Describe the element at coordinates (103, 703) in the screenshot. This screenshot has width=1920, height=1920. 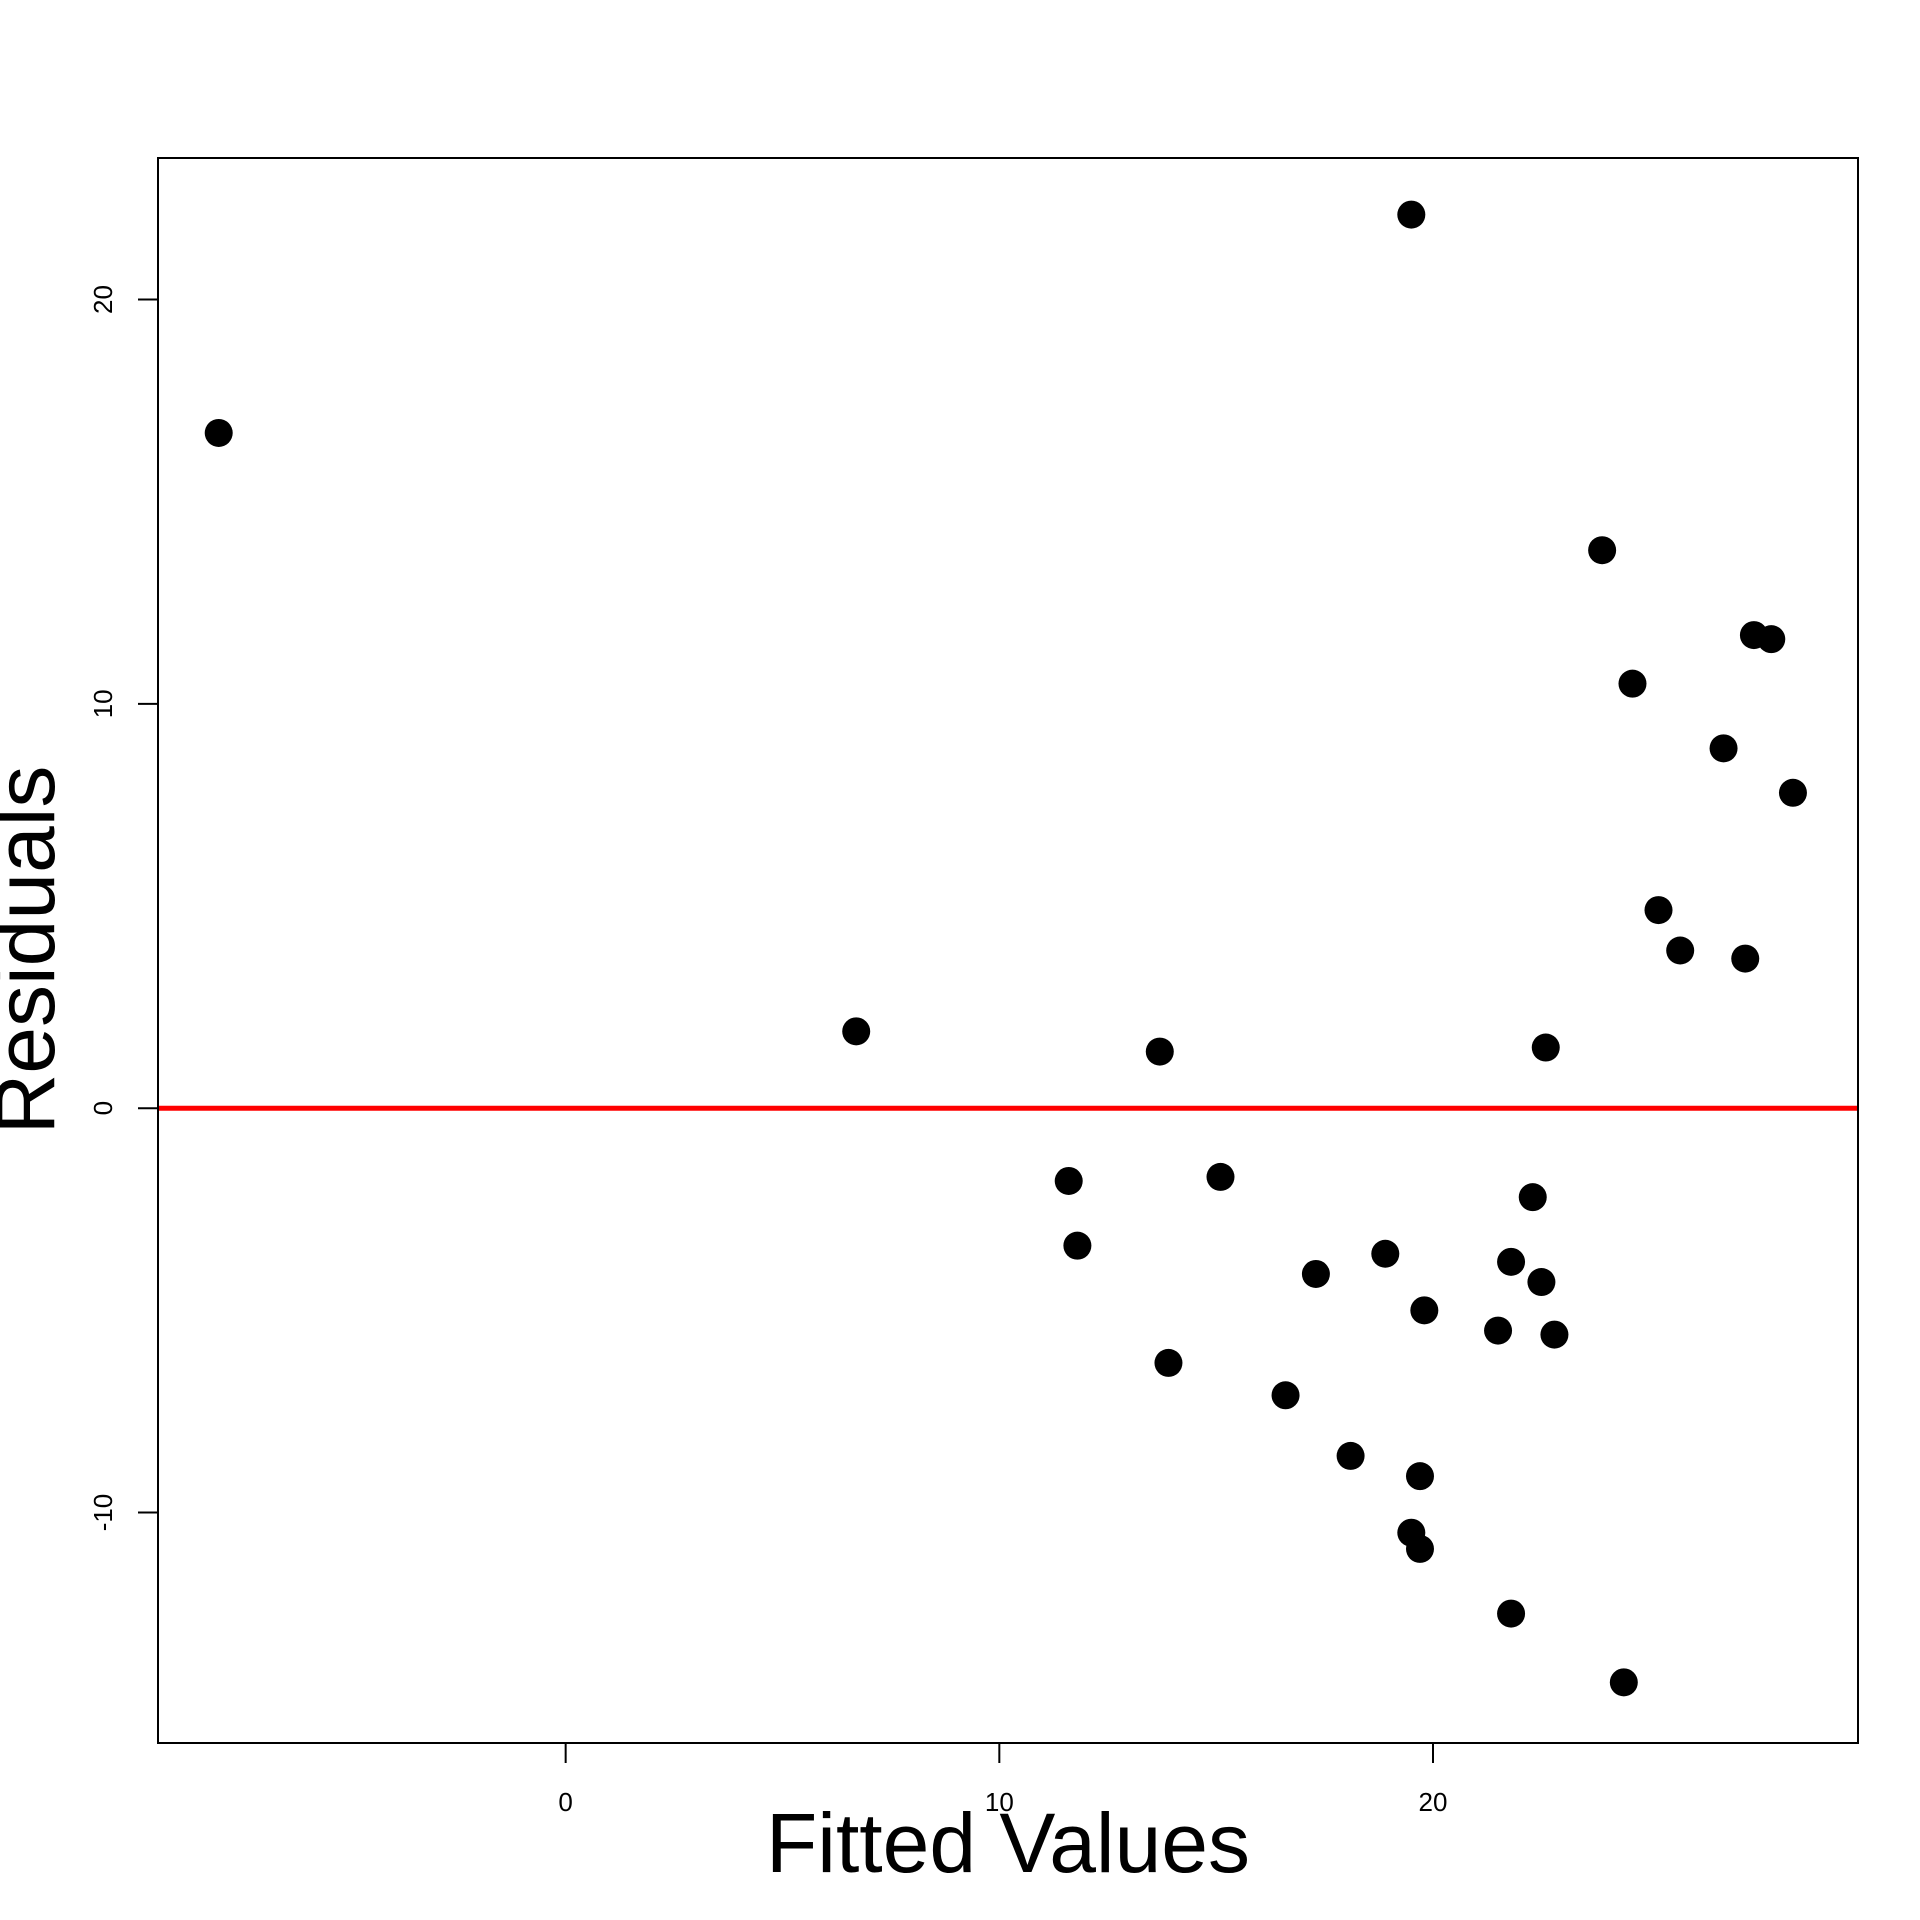
I see `y-tick-label: 10` at that location.